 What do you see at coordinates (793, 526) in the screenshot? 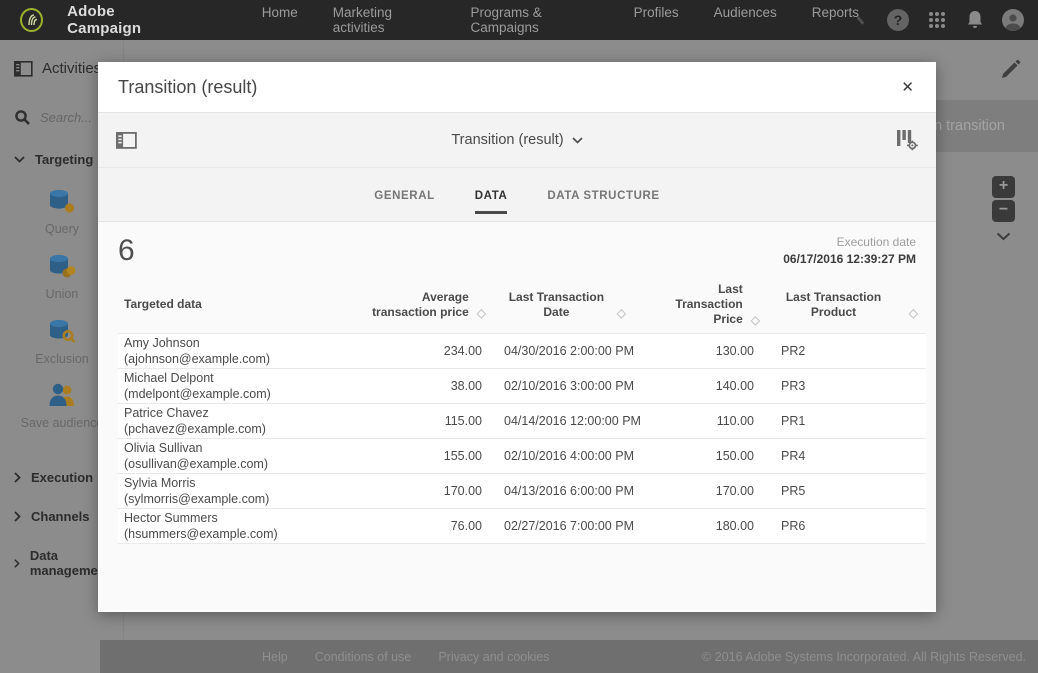
I see `last-transaction-product: PR6` at bounding box center [793, 526].